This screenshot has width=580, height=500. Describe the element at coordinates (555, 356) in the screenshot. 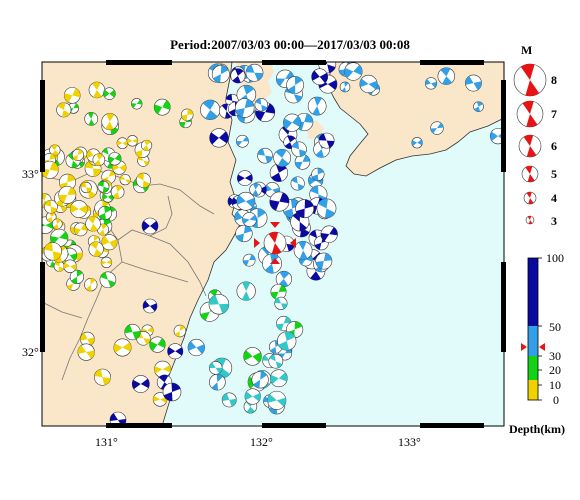

I see `depth-tick-30: 30` at that location.